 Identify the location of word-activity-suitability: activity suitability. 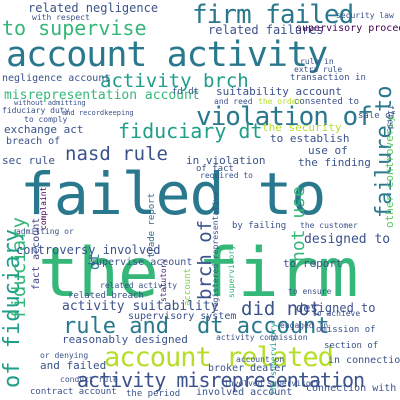
(140, 306).